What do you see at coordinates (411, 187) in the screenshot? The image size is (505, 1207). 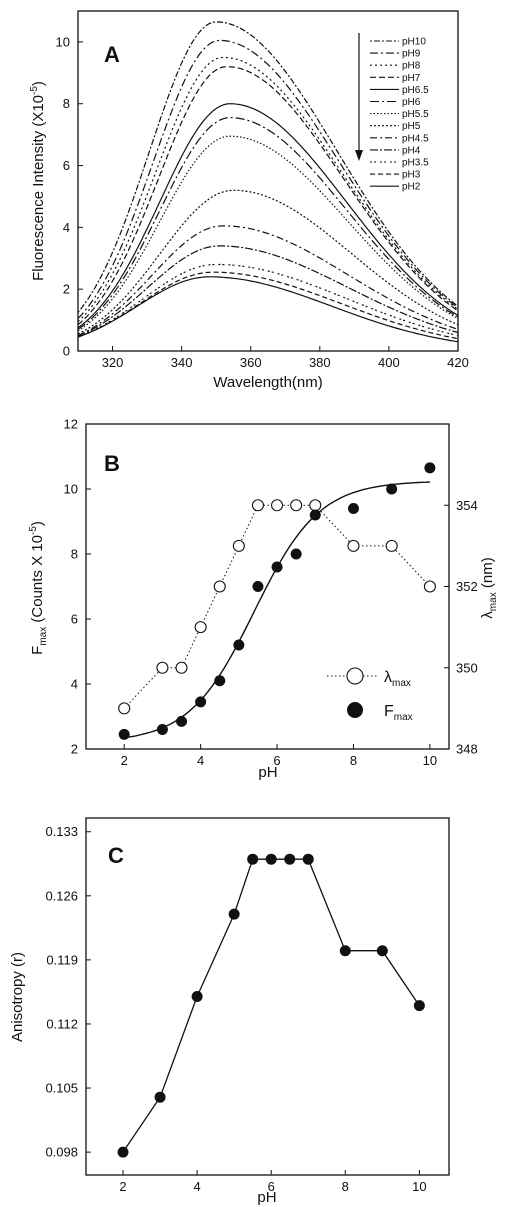 I see `legend-label-ph2: pH2` at bounding box center [411, 187].